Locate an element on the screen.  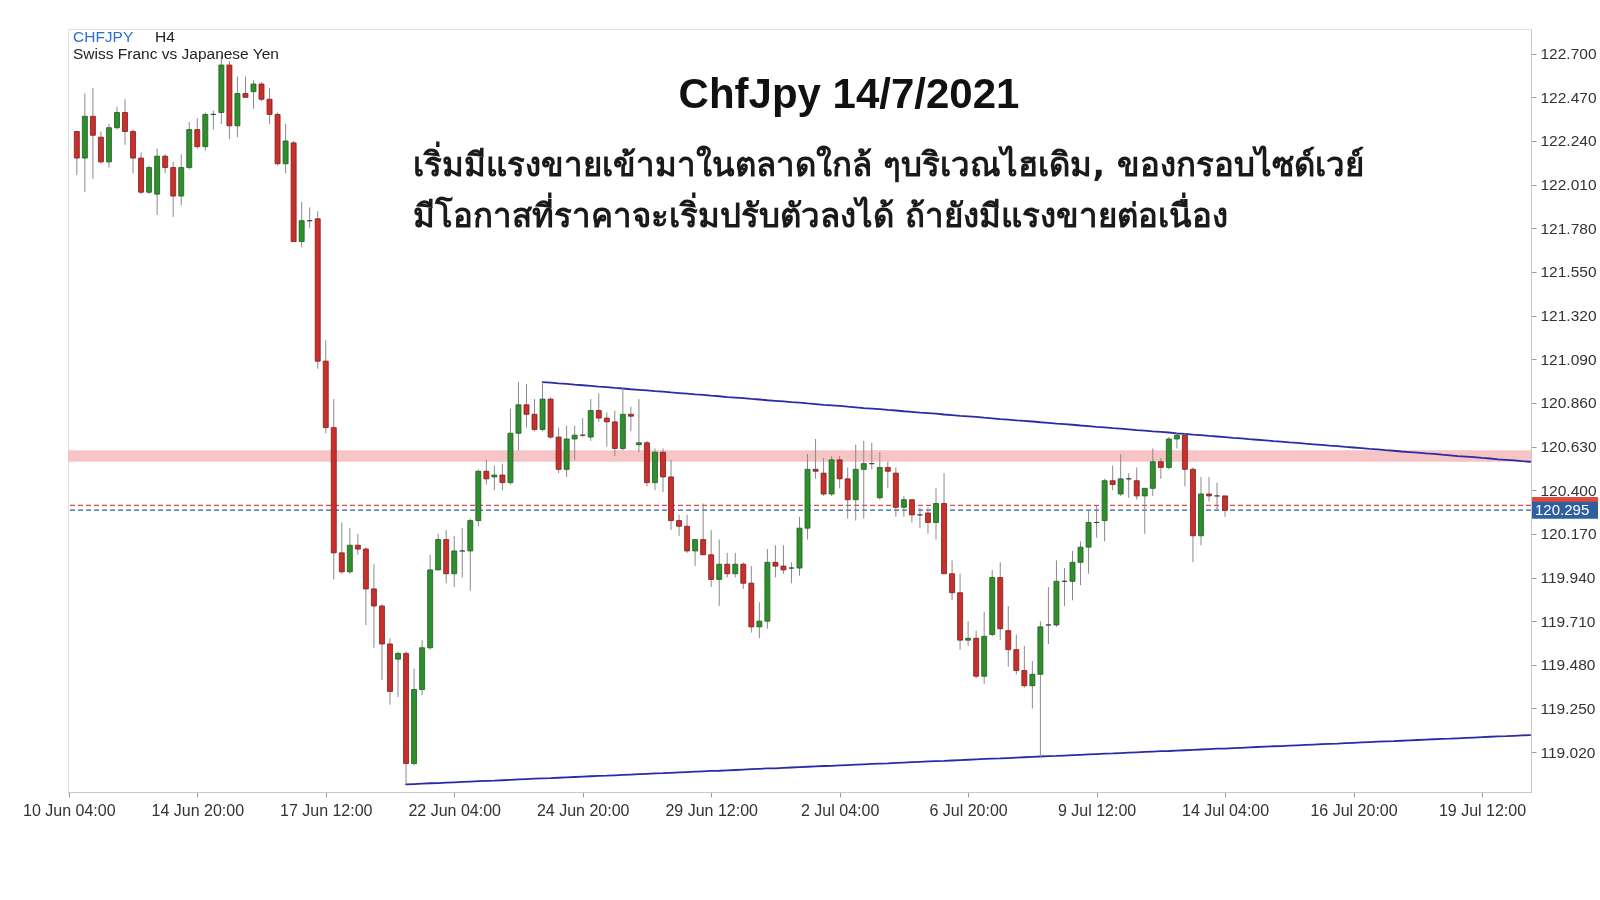
x-tick-label: 2 Jul 04:00 is located at coordinates (840, 810).